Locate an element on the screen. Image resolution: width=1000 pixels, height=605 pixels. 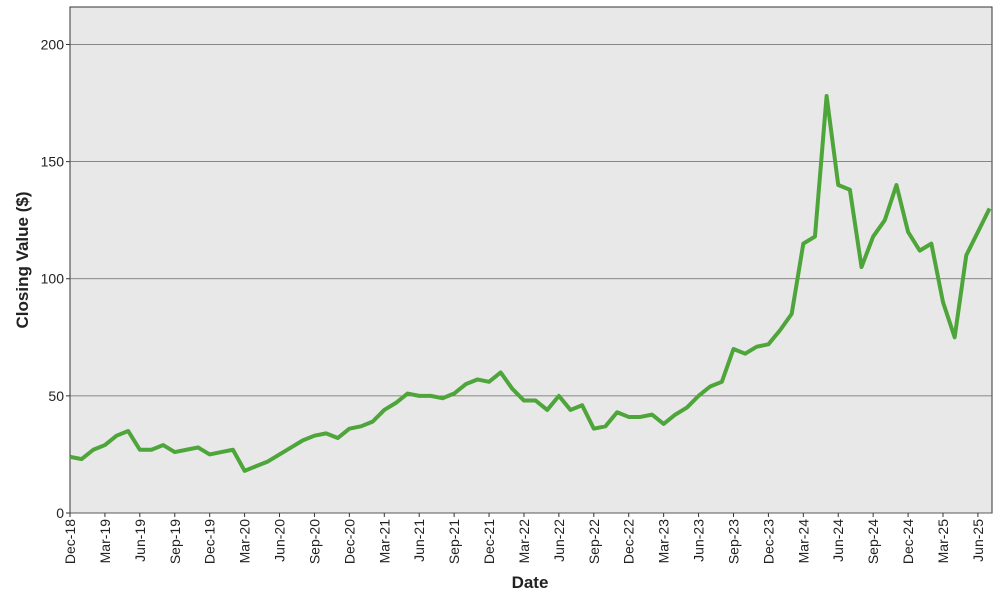
x-tick-label: Jun-20 is located at coordinates (280, 540).